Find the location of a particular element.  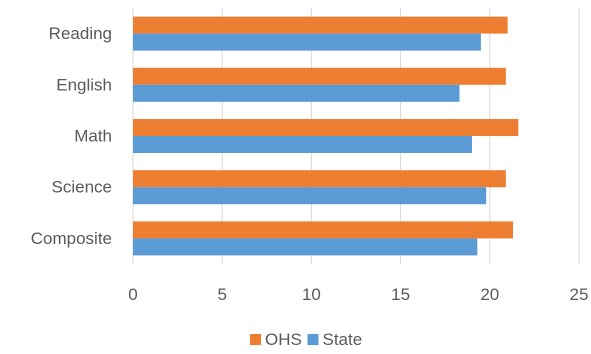

category-label-reading: Reading is located at coordinates (80, 33).